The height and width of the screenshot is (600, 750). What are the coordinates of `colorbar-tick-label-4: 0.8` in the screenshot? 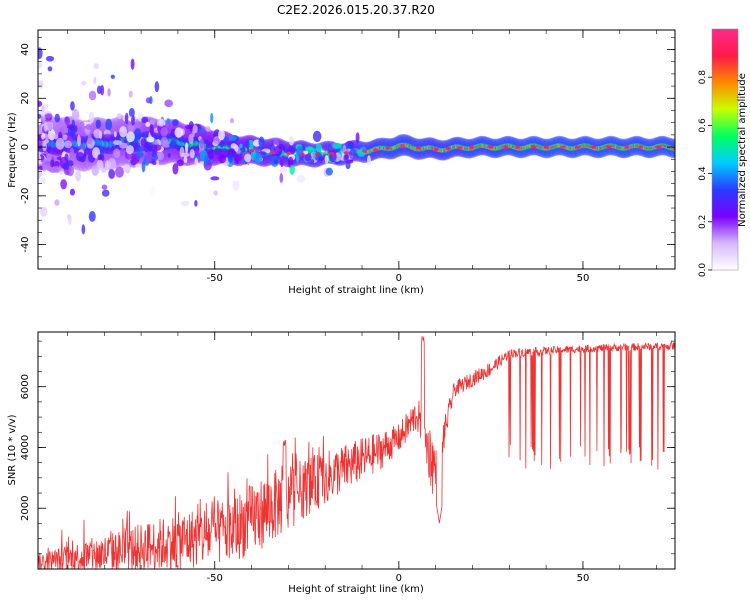 It's located at (703, 77).